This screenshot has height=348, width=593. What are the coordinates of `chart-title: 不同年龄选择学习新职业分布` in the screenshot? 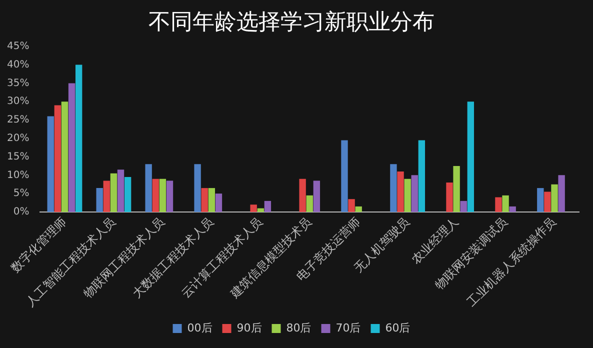 It's located at (291, 22).